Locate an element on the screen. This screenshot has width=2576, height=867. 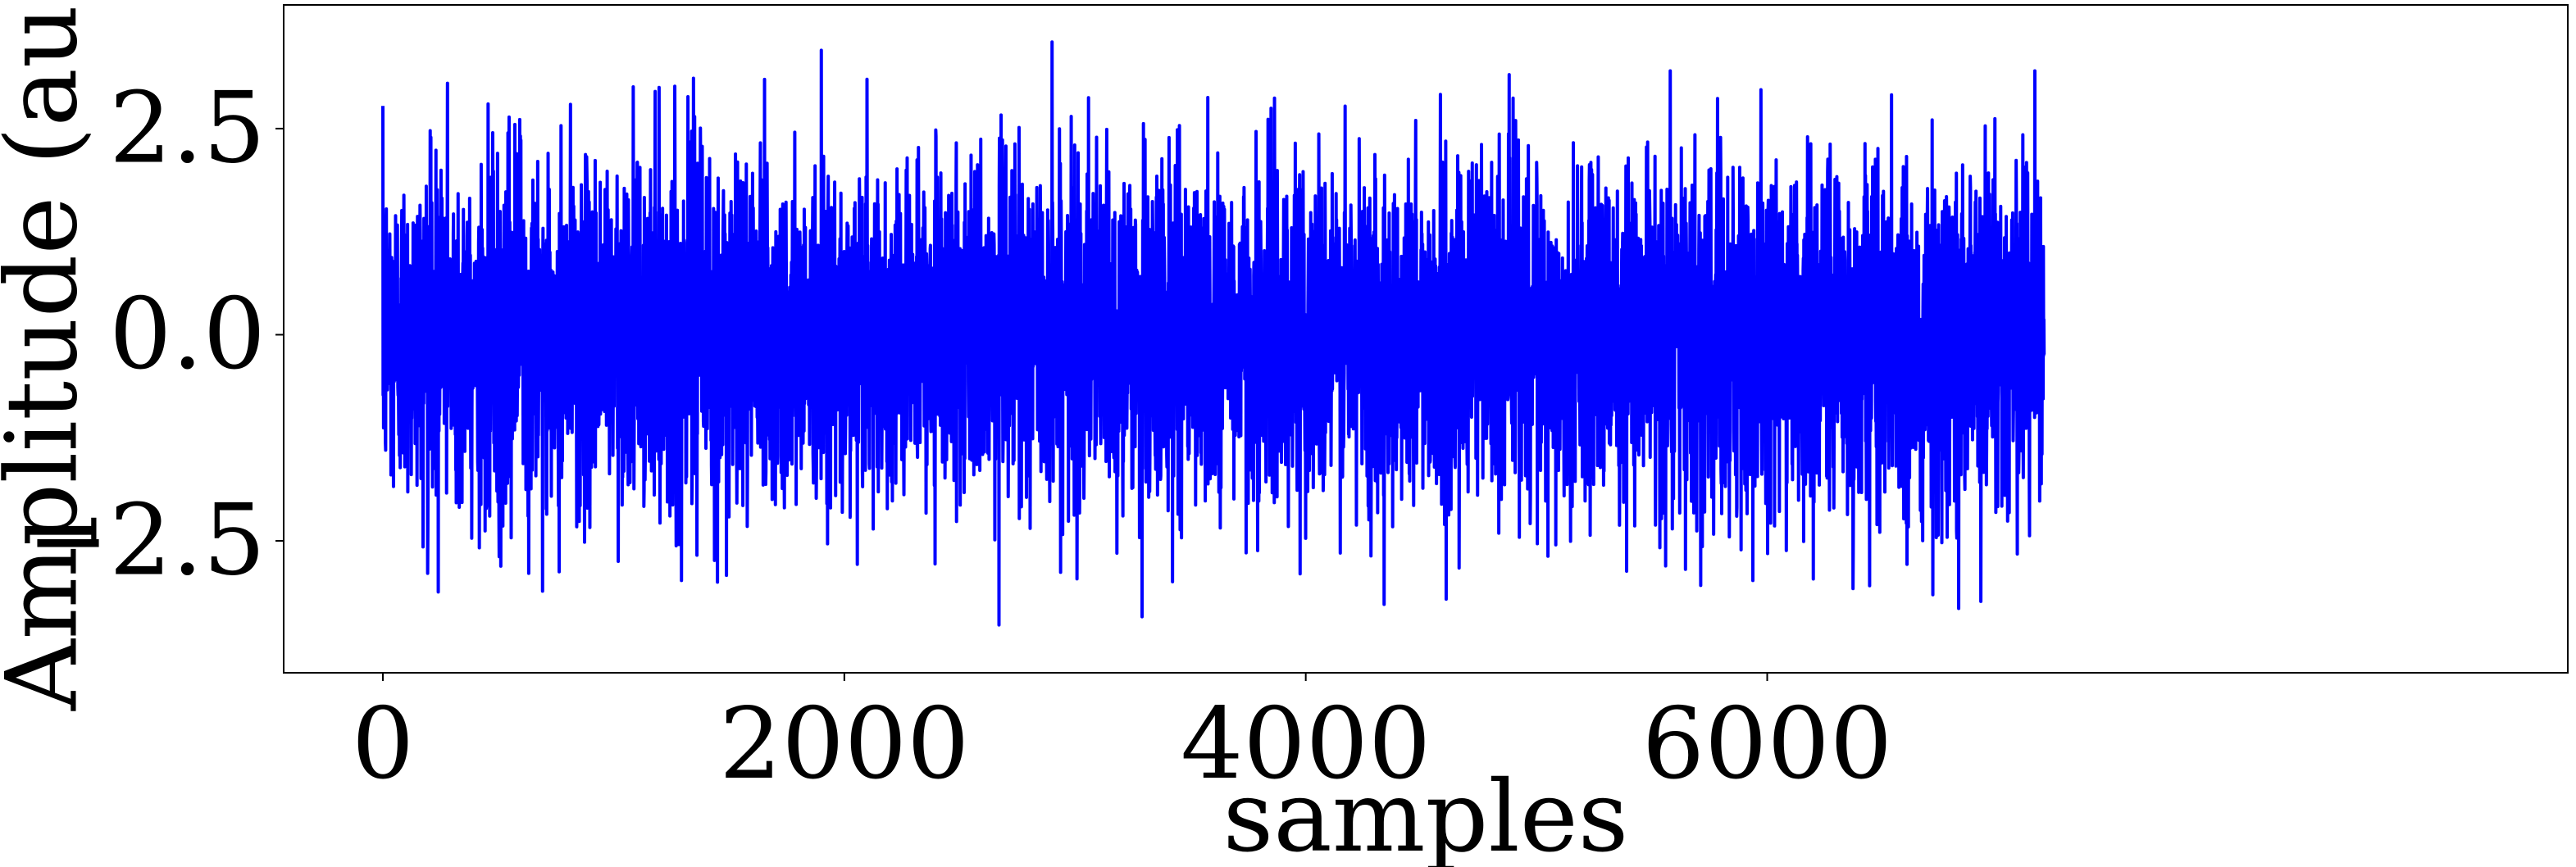
y-axis-ticks: −2.5 0.0 2.5 is located at coordinates (155, 334).